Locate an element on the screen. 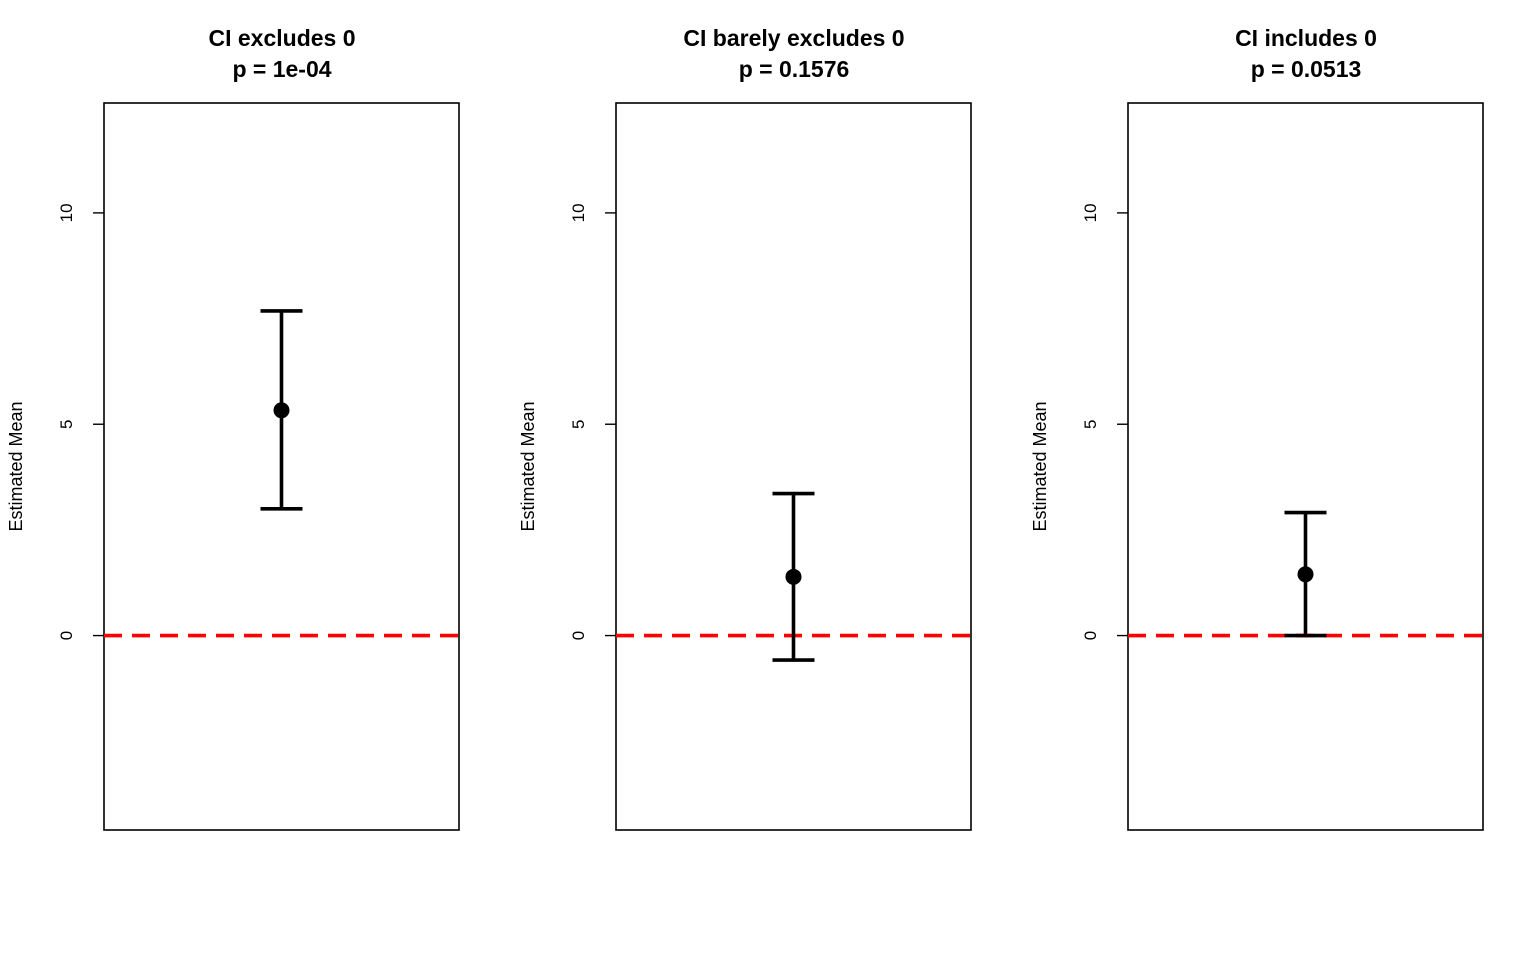 The image size is (1536, 960). chart-subtitle: p = 1e-04 is located at coordinates (281, 69).